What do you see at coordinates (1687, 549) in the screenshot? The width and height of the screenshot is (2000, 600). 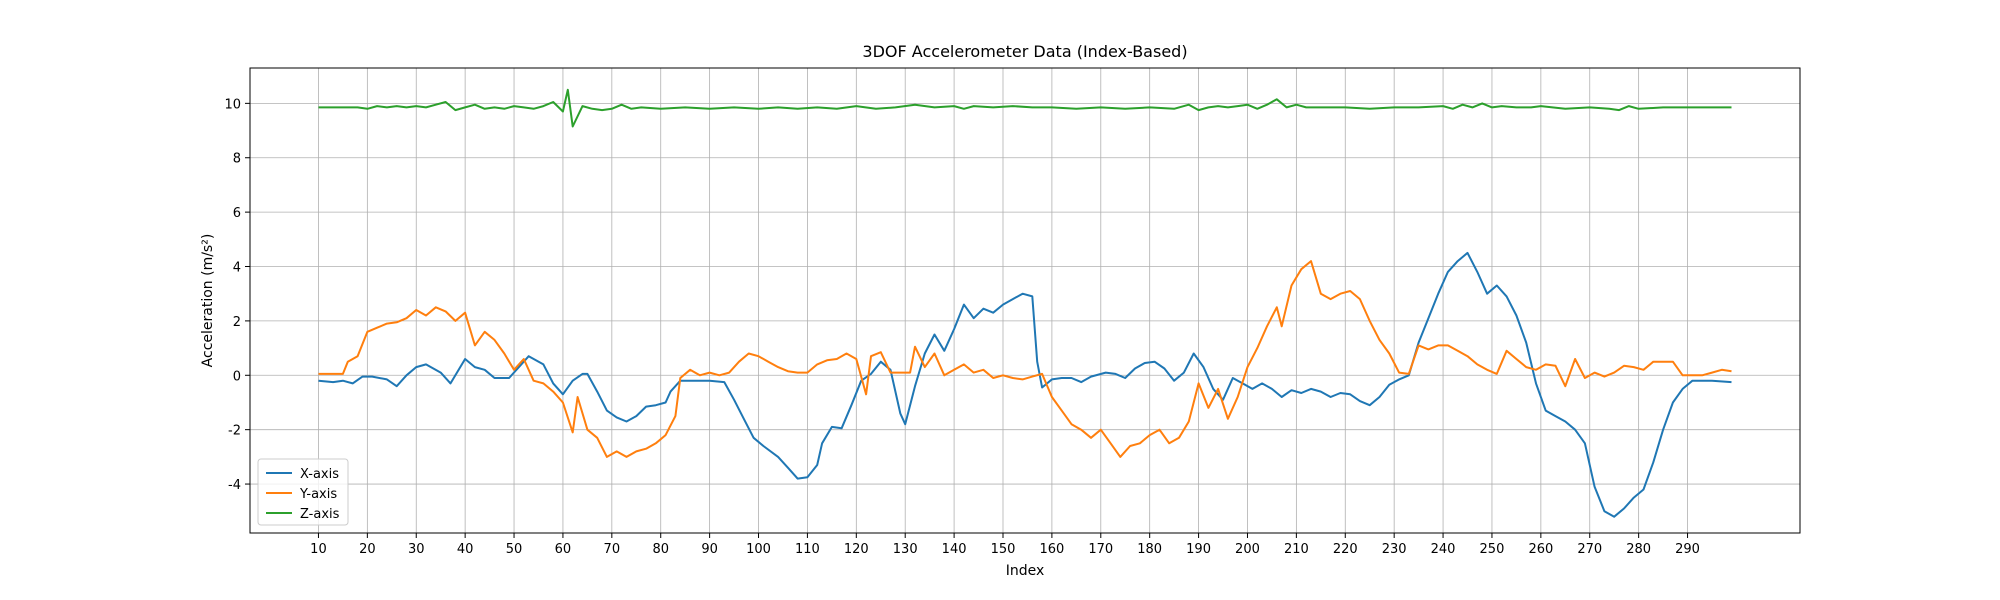 I see `x-tick-label: 290` at bounding box center [1687, 549].